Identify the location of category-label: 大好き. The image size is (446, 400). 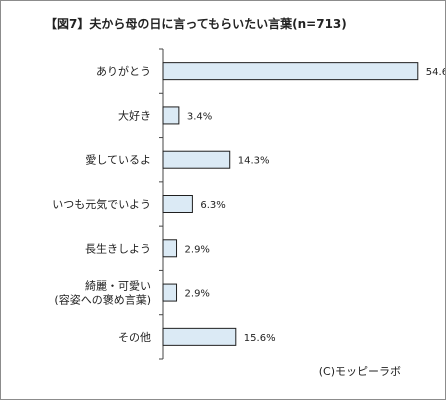
(134, 115).